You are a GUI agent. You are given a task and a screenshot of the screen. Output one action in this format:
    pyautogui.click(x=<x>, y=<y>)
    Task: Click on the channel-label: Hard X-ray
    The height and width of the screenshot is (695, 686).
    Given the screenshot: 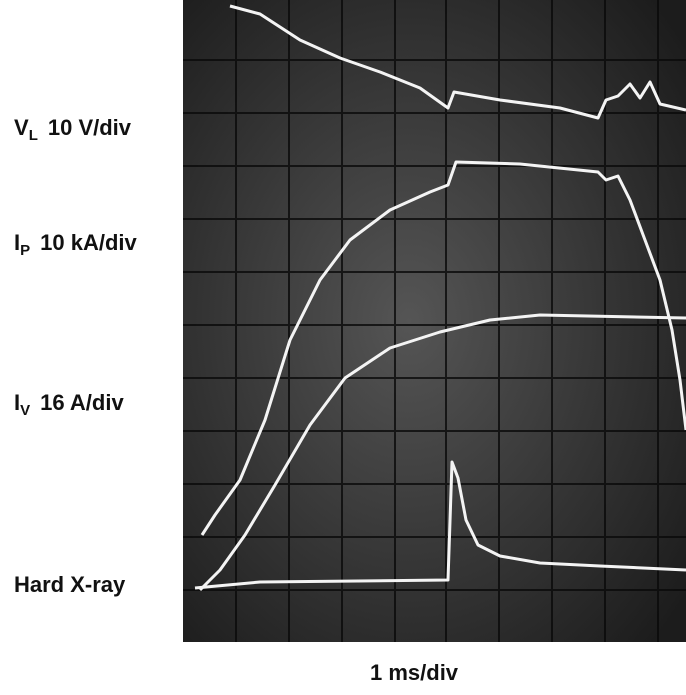 What is the action you would take?
    pyautogui.click(x=70, y=584)
    